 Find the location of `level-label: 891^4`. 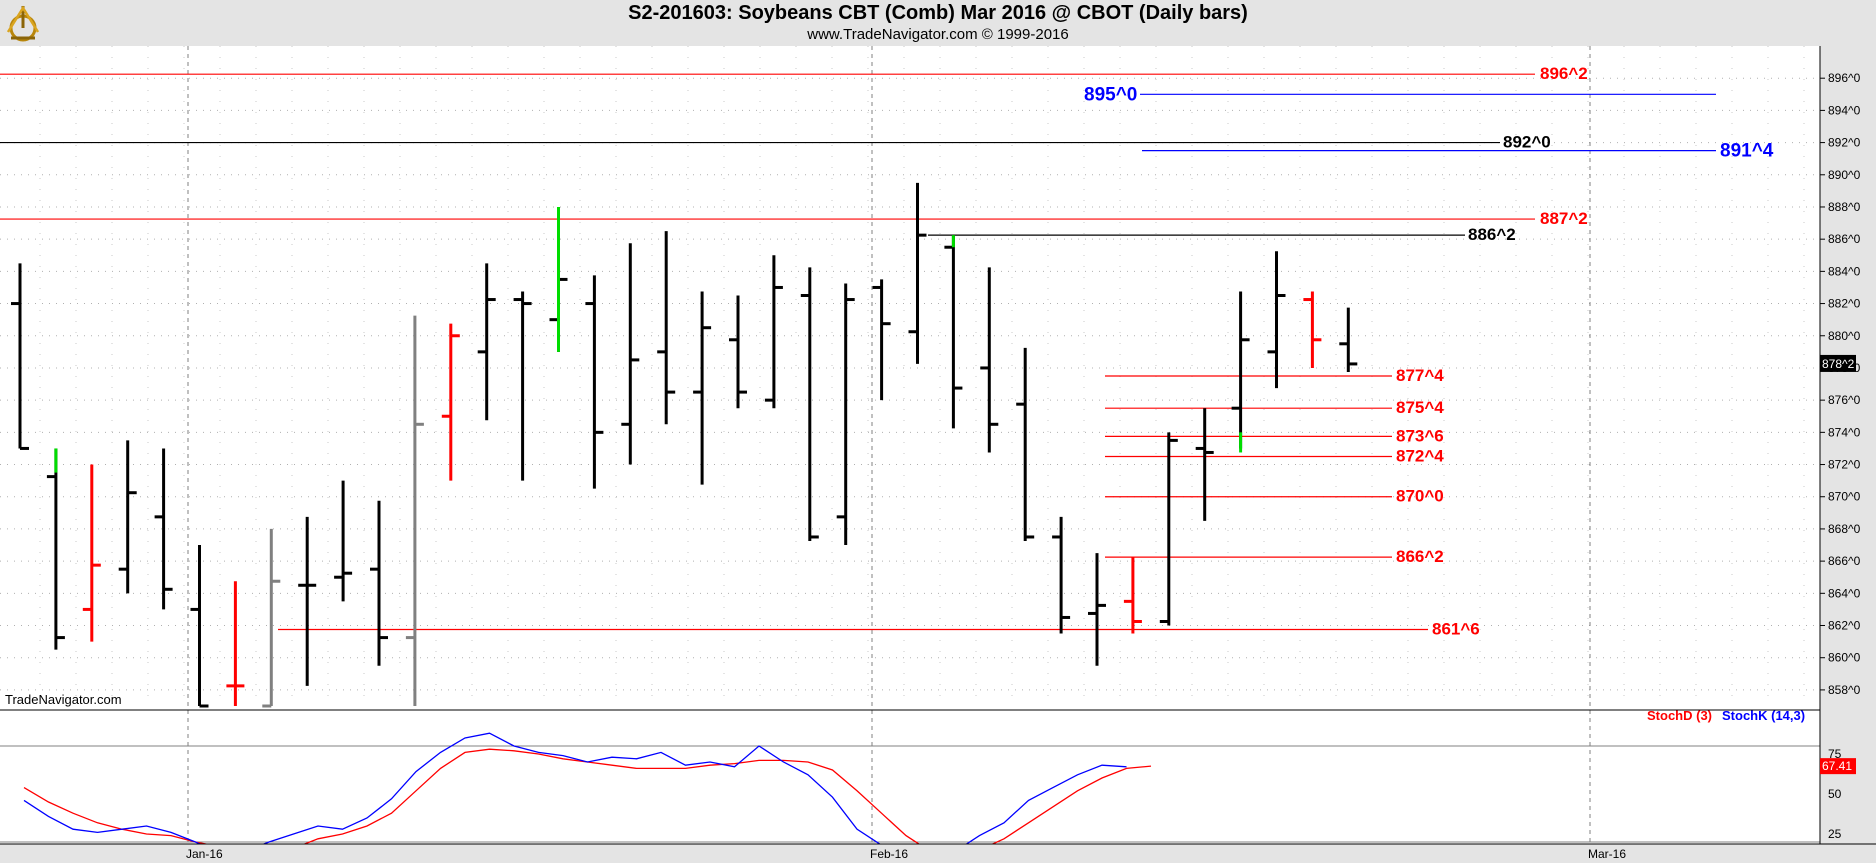

level-label: 891^4 is located at coordinates (1747, 151).